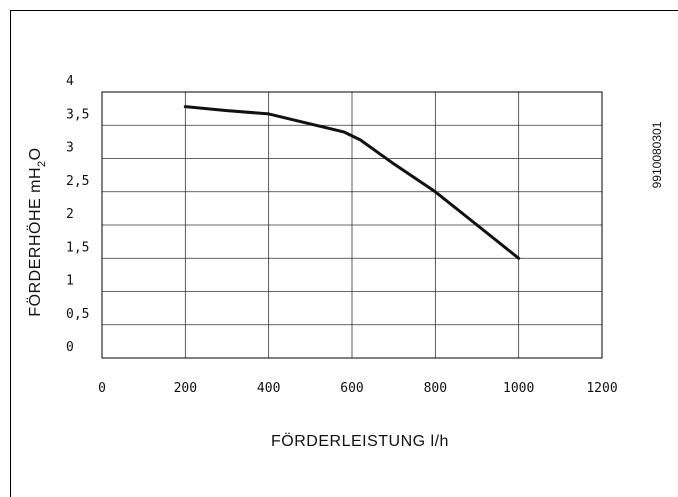 The height and width of the screenshot is (497, 678). Describe the element at coordinates (77, 181) in the screenshot. I see `y-tick-label-5: 2,5` at that location.